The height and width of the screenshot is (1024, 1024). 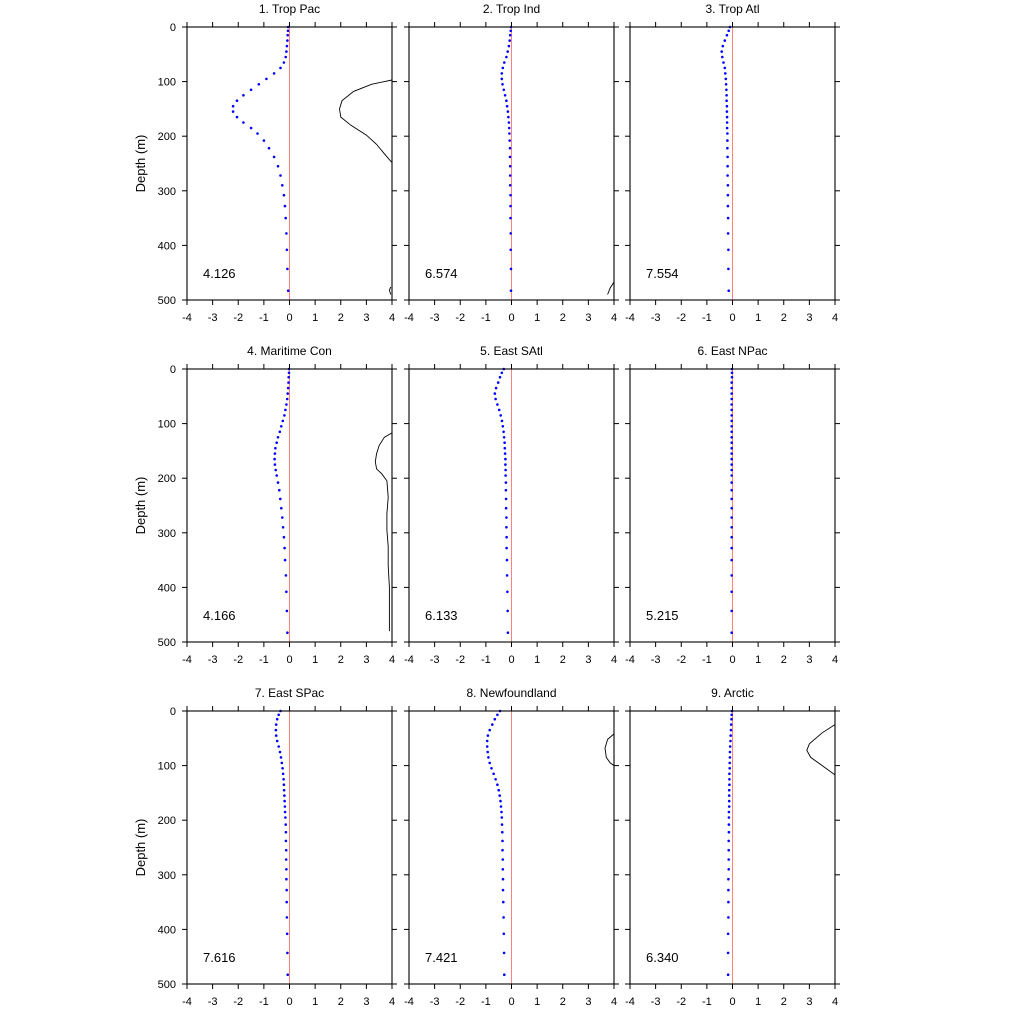 I want to click on profile-curve, so click(x=820, y=750).